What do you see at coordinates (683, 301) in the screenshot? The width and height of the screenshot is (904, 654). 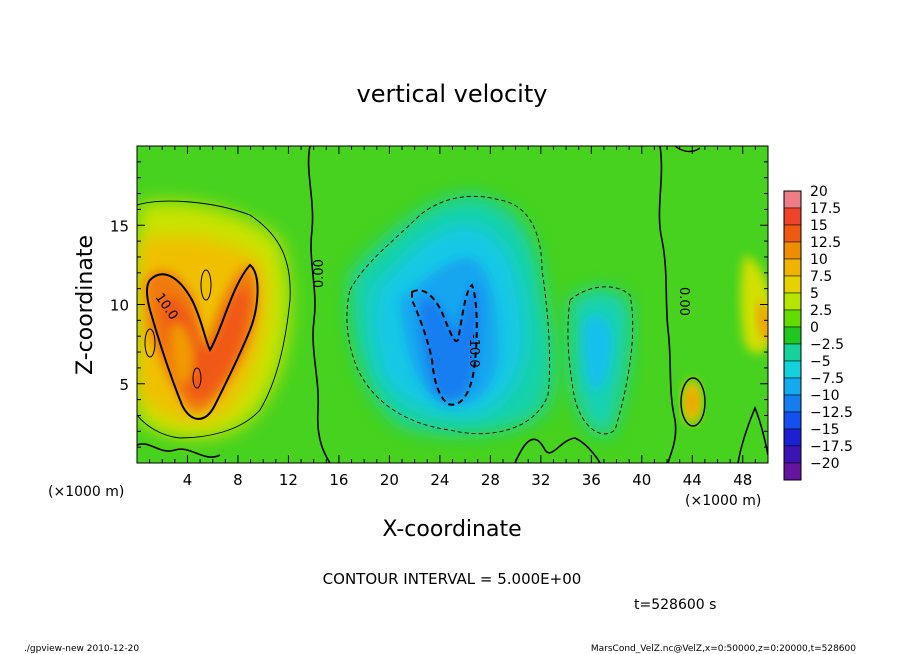 I see `contour-label-zero-right: 0.00` at bounding box center [683, 301].